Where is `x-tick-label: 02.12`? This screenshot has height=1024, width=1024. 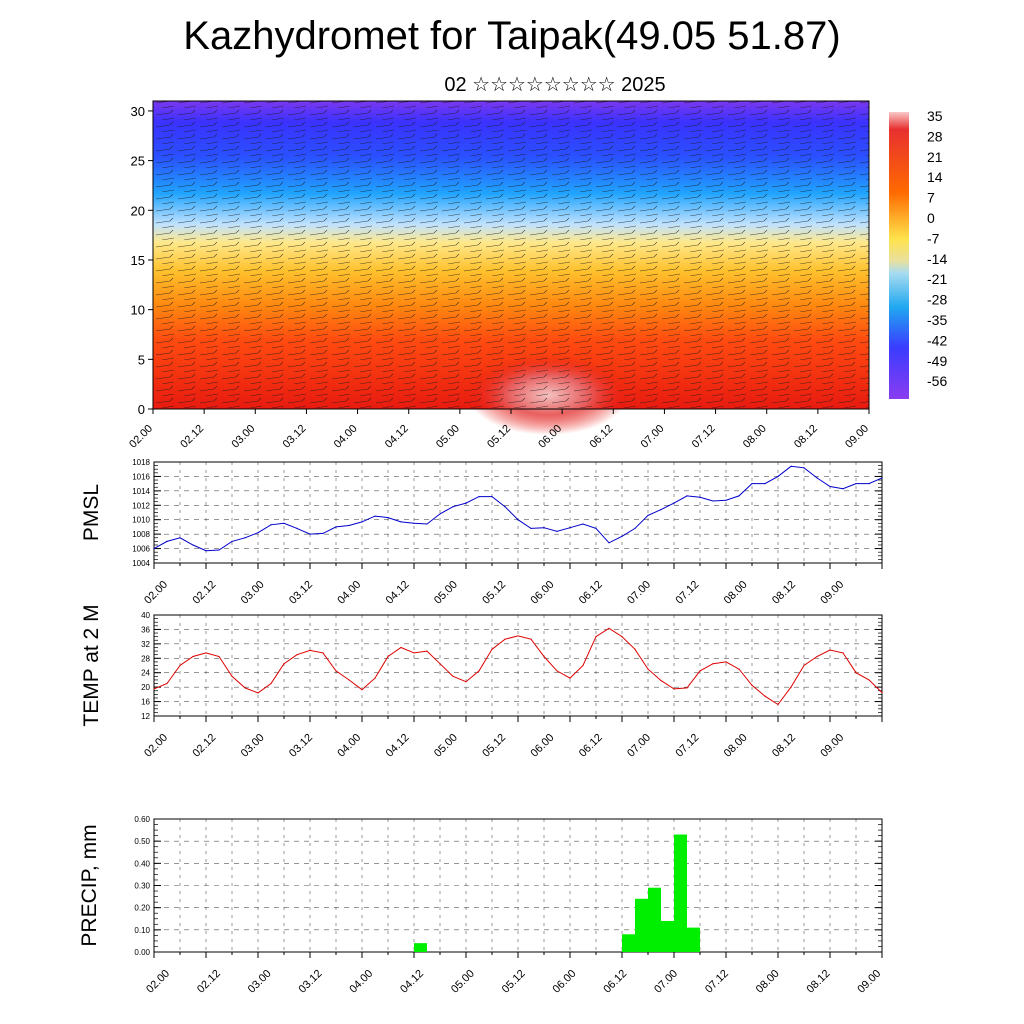 x-tick-label: 02.12 is located at coordinates (204, 746).